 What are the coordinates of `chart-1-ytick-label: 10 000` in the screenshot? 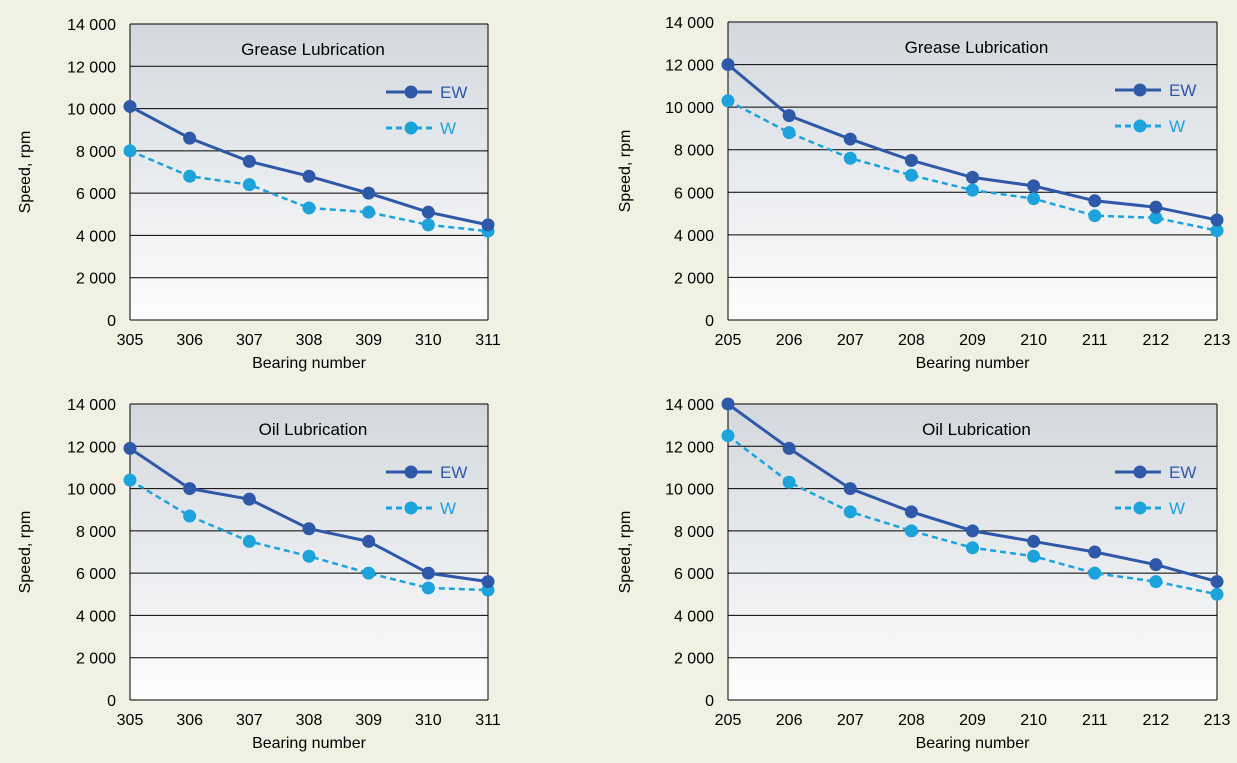 It's located at (91, 110).